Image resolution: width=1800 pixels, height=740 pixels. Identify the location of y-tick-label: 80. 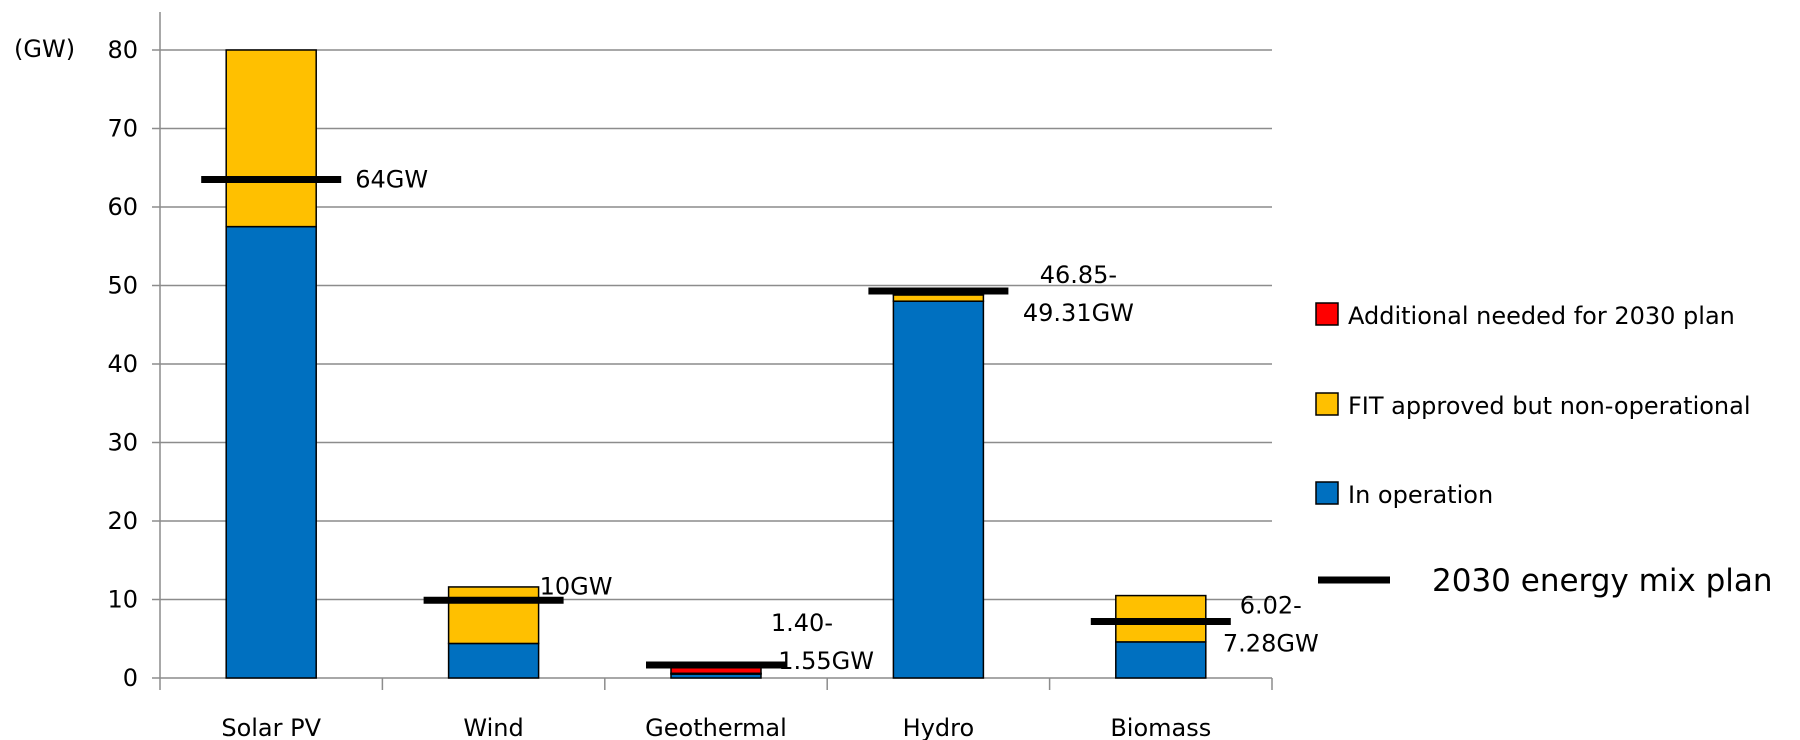
(122, 50).